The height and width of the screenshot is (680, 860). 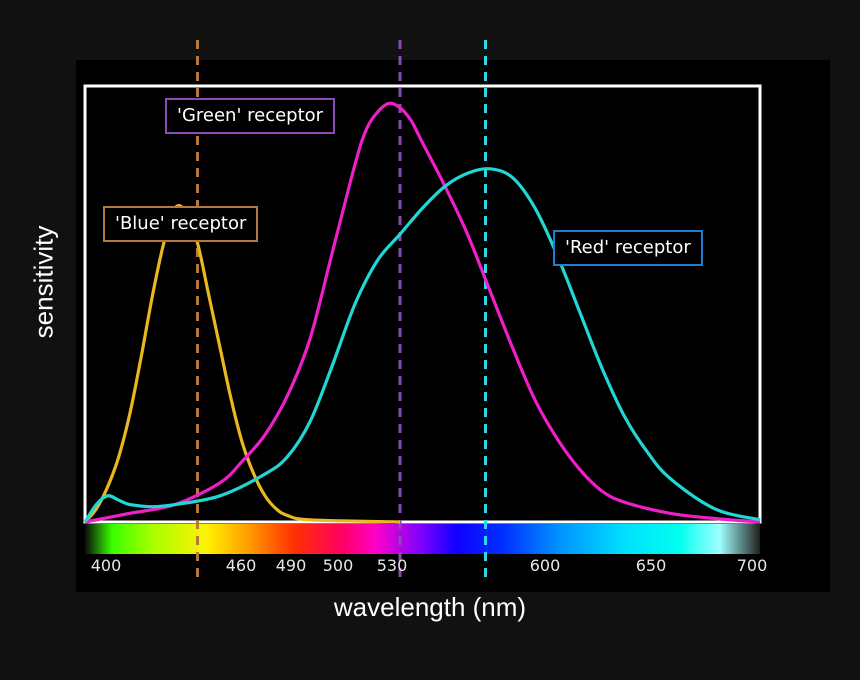 What do you see at coordinates (250, 116) in the screenshot?
I see `green-receptor-label: 'Green' receptor` at bounding box center [250, 116].